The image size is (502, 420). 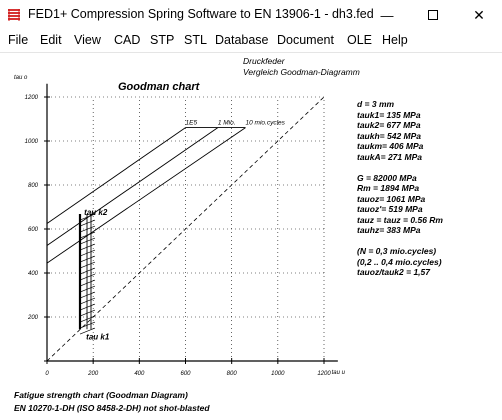 What do you see at coordinates (33, 230) in the screenshot?
I see `y-tick-label: 600` at bounding box center [33, 230].